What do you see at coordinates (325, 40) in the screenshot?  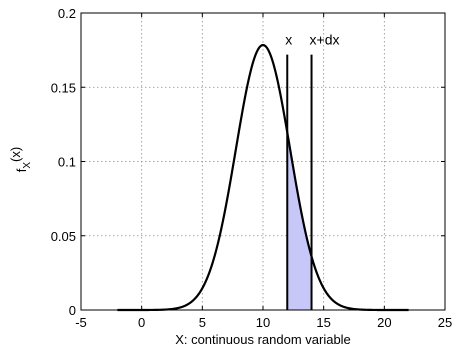 I see `marker-label: x+dx` at bounding box center [325, 40].